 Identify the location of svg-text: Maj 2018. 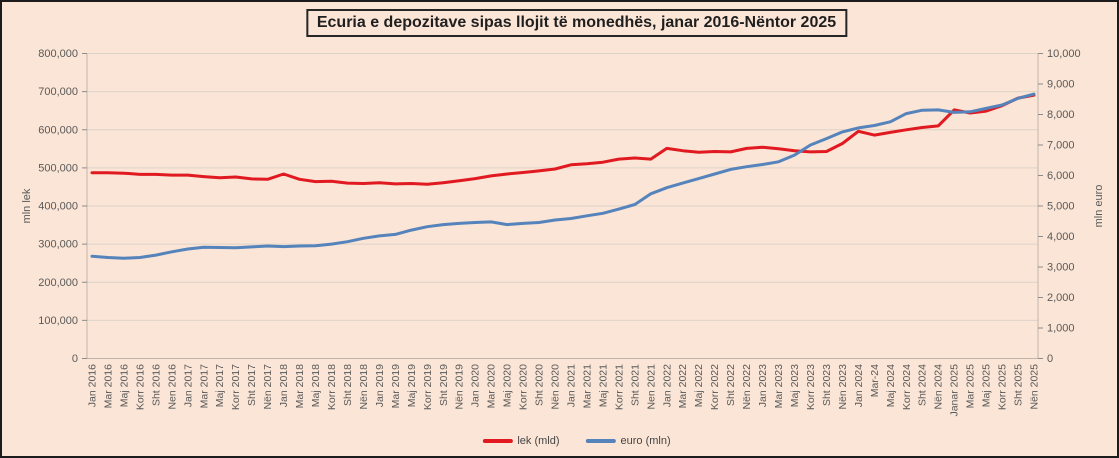
(316, 385).